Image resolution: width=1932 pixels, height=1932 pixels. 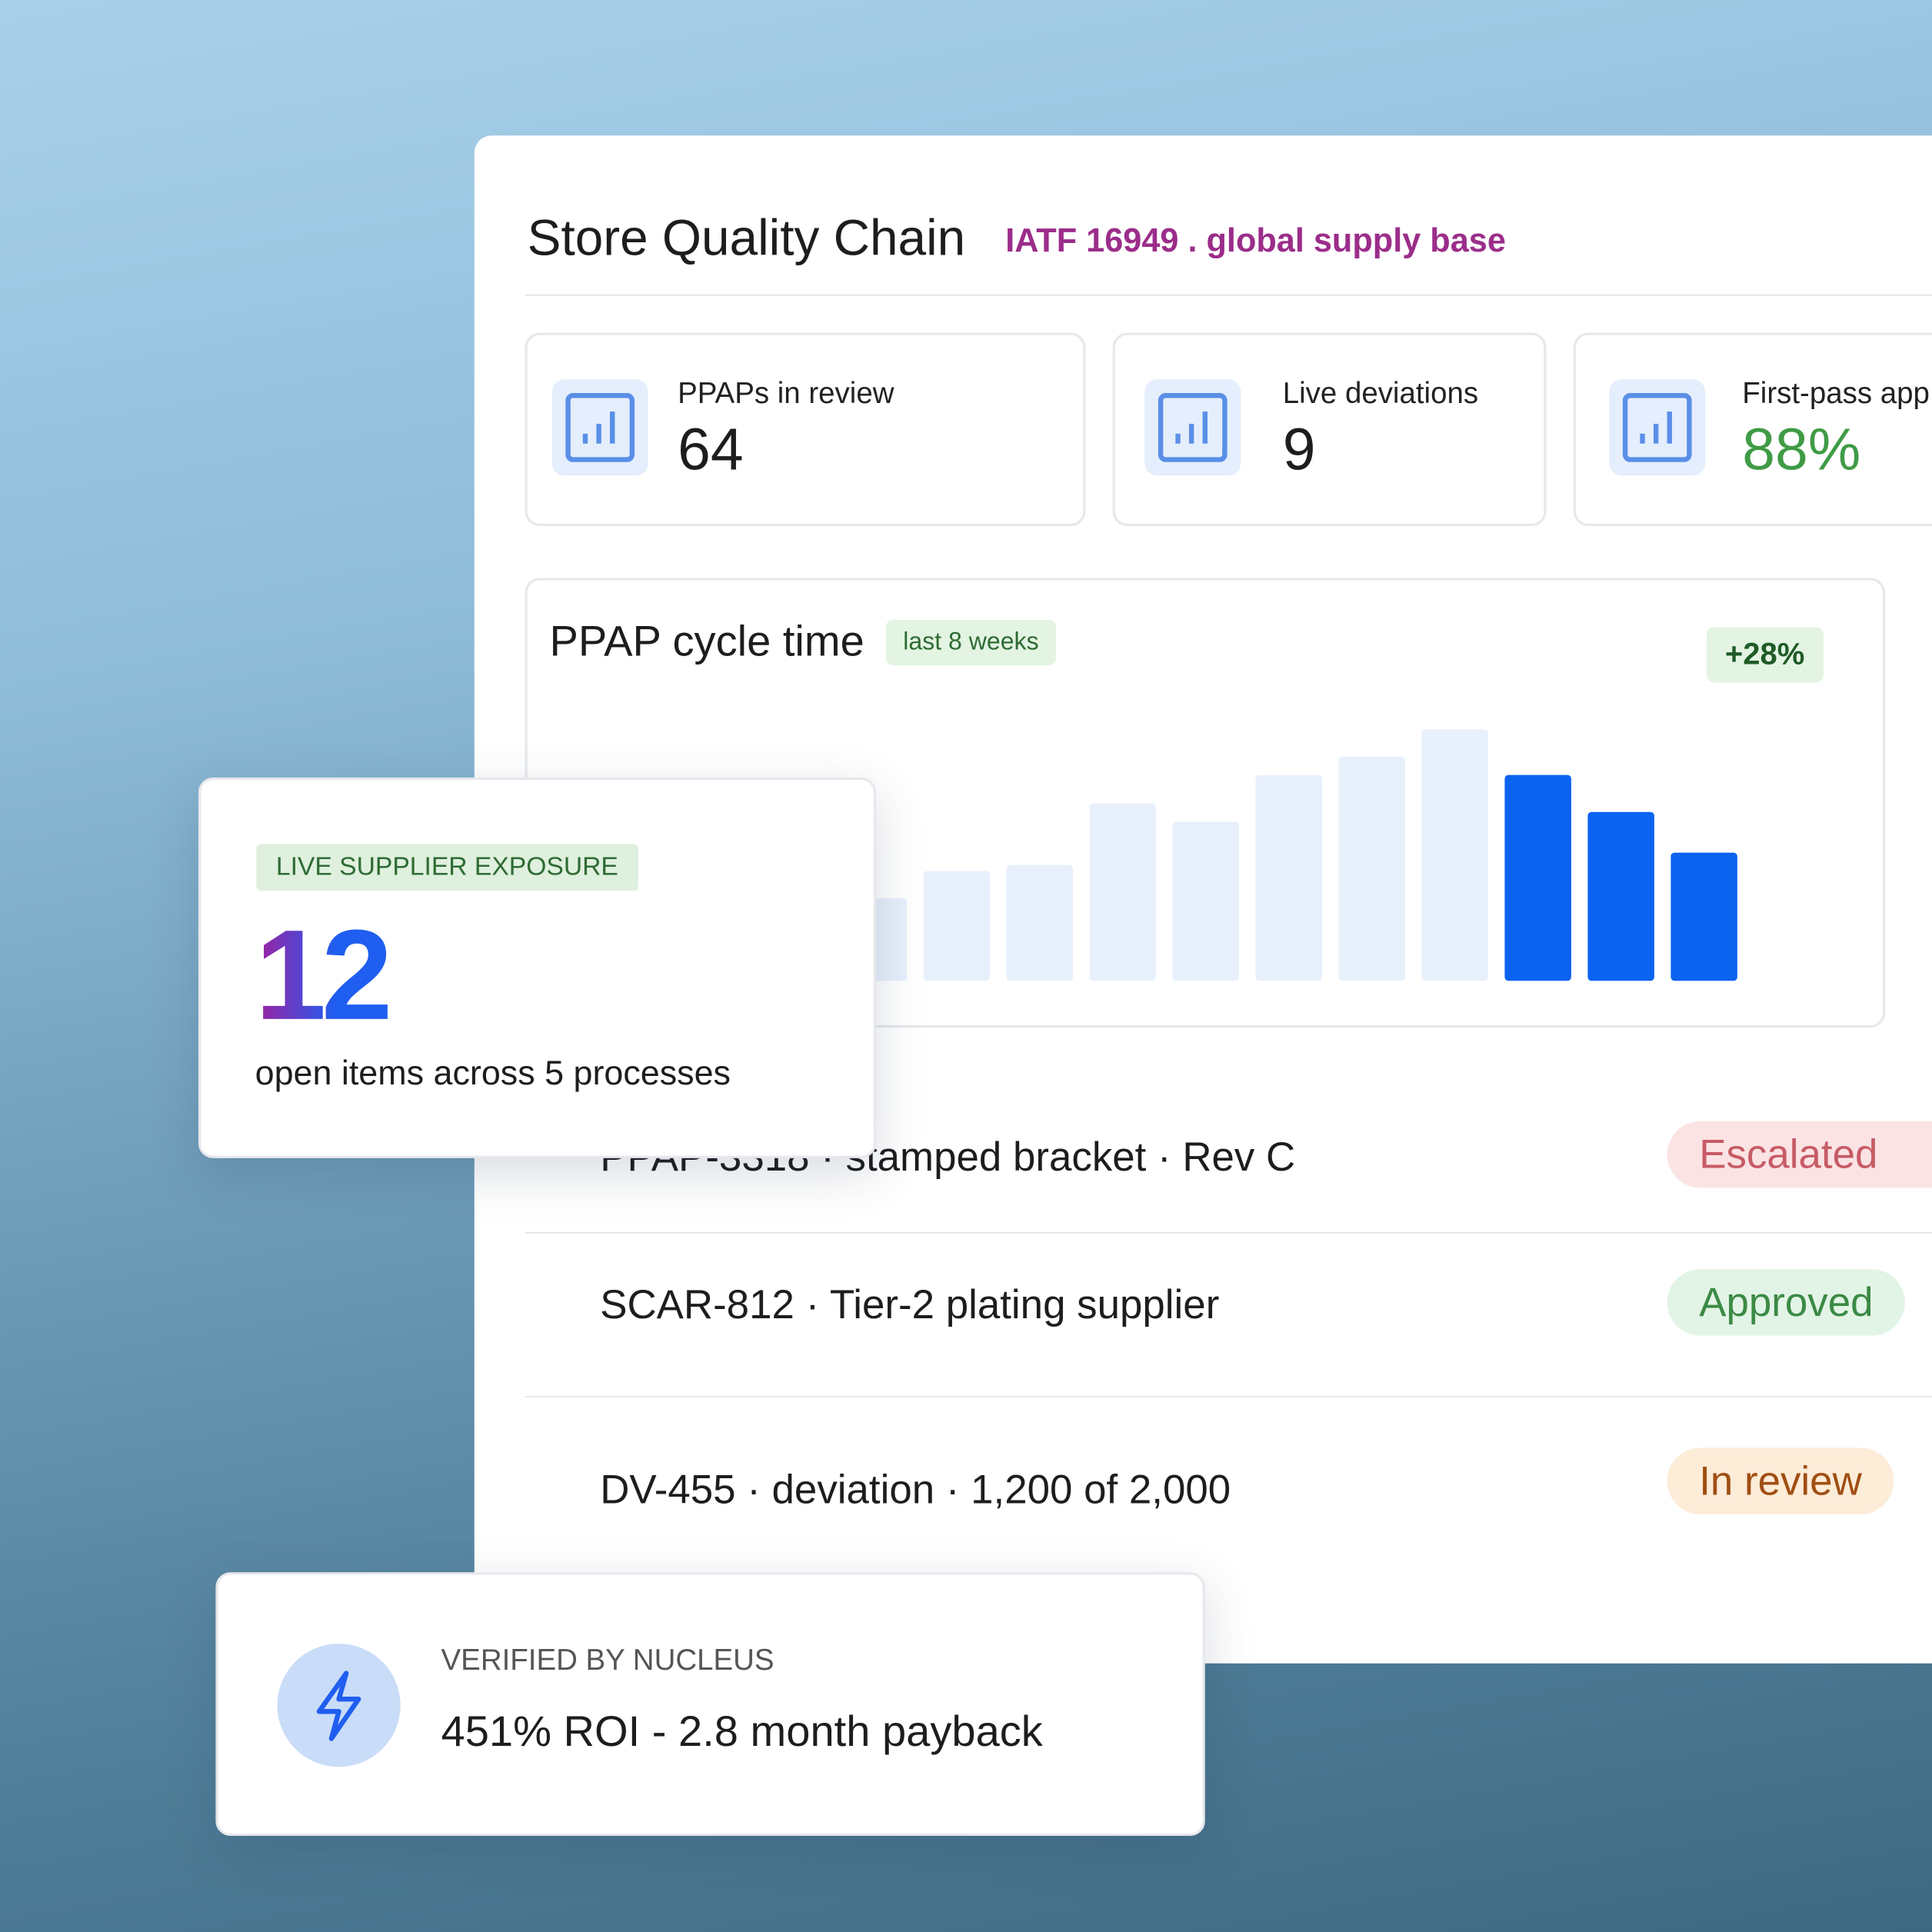 I want to click on kpi-value: 9, so click(x=1299, y=450).